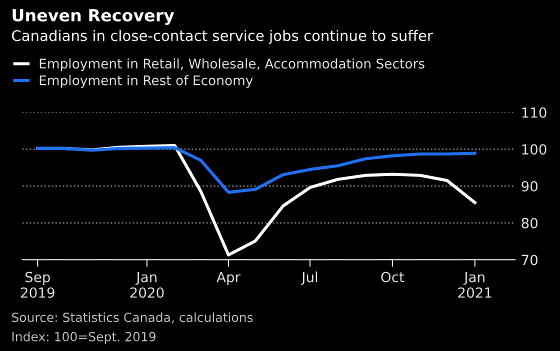 This screenshot has width=560, height=351. Describe the element at coordinates (146, 81) in the screenshot. I see `legend-label: Employment in Rest of Economy` at that location.